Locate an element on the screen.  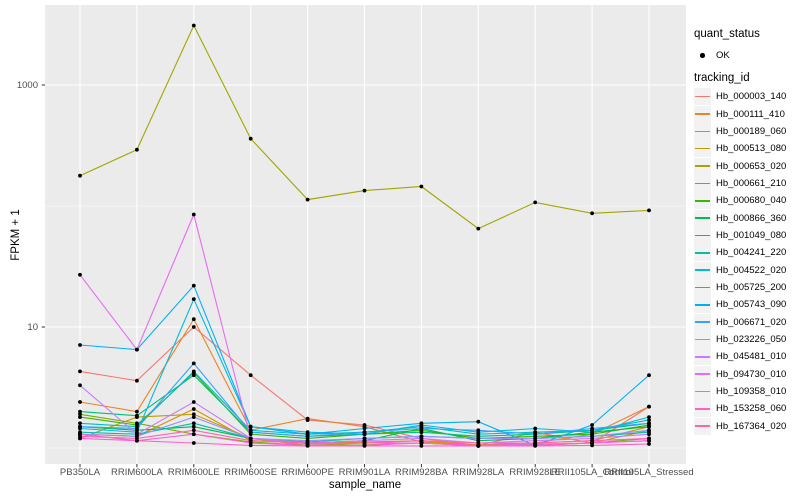
y-tick-label: 10 is located at coordinates (32, 327).